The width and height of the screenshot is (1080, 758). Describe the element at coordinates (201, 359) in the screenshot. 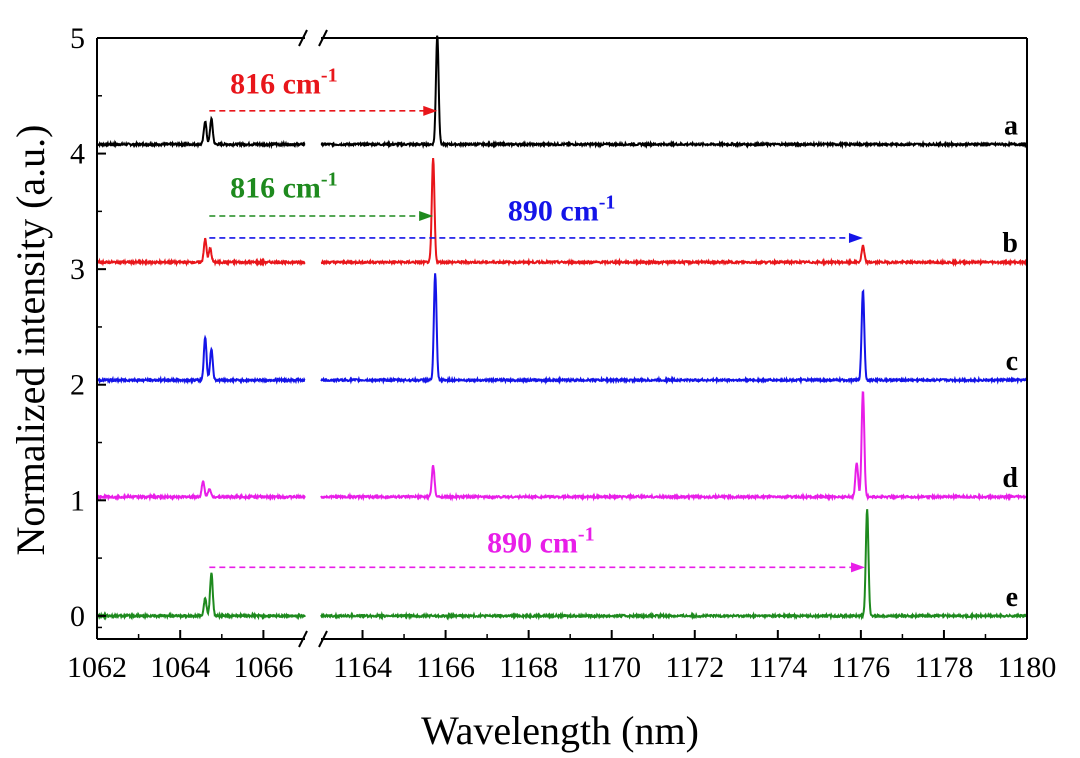

I see `series-c-line-left` at that location.